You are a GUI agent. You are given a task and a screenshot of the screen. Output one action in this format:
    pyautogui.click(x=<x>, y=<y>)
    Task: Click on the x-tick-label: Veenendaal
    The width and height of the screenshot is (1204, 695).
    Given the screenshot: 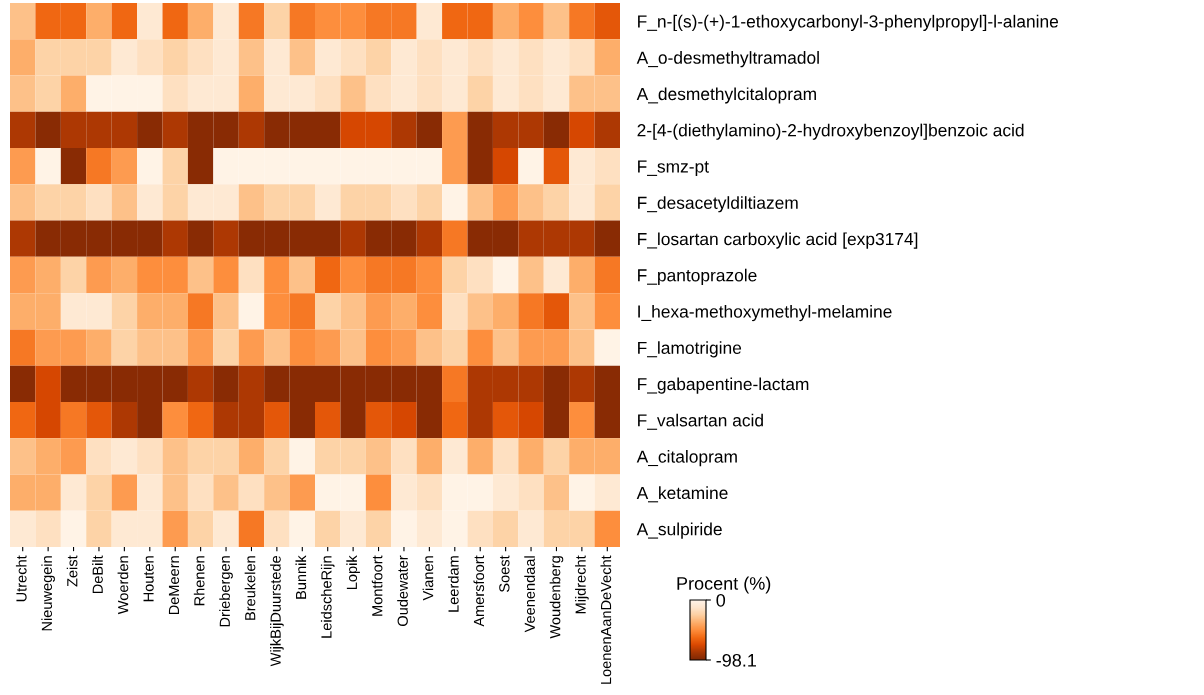 What is the action you would take?
    pyautogui.click(x=529, y=594)
    